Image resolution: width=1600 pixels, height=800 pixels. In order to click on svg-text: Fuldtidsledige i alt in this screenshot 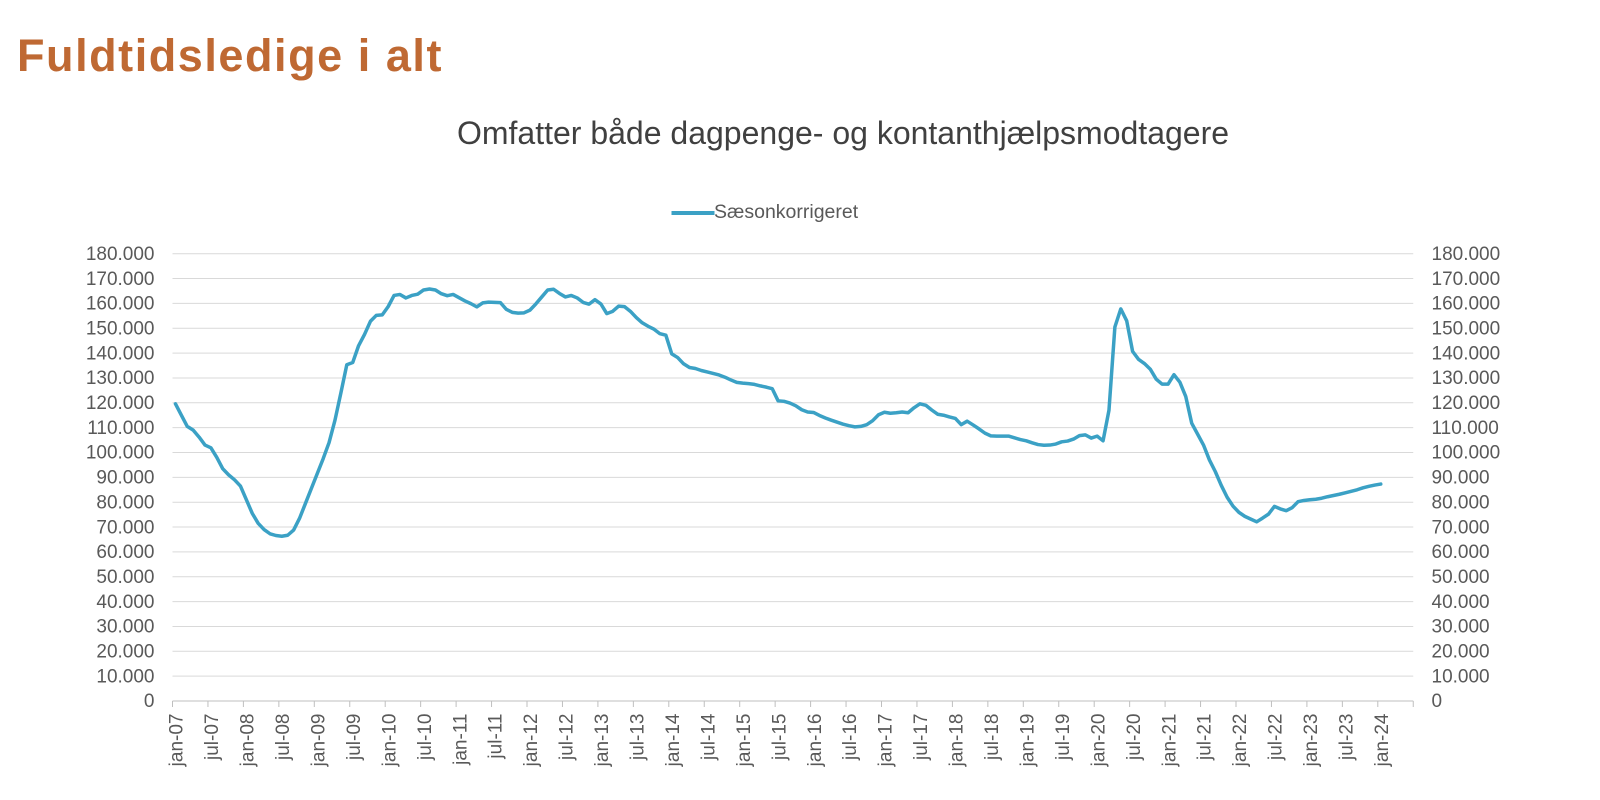, I will do `click(230, 55)`.